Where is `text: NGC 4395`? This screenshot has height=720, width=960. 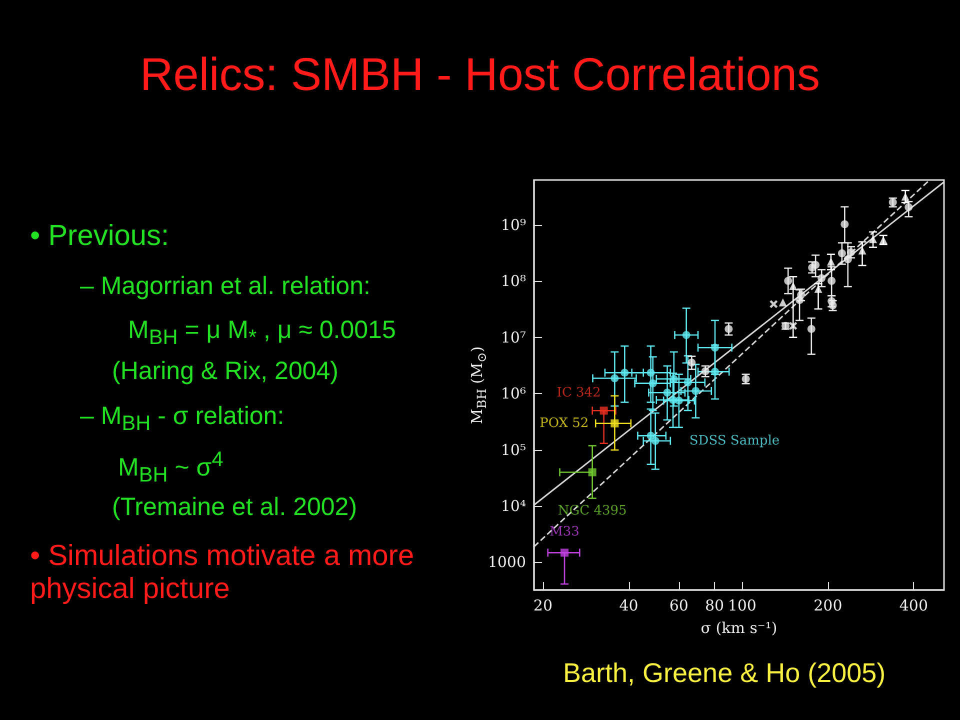
text: NGC 4395 is located at coordinates (592, 510).